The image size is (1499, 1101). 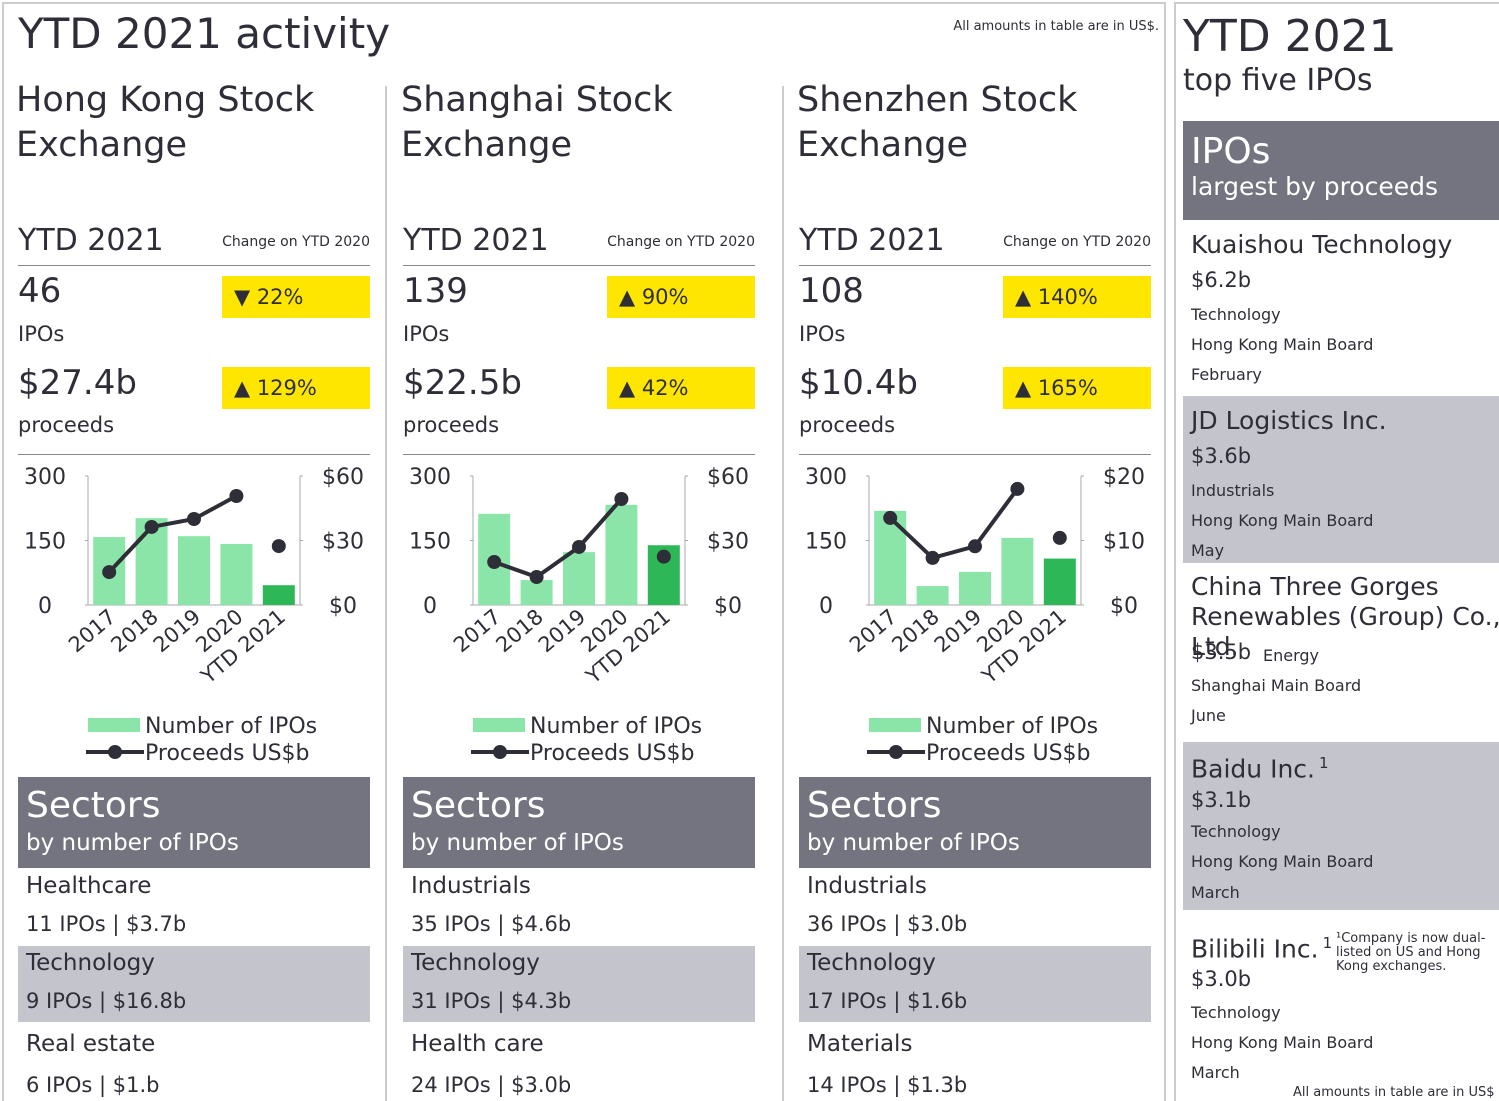 I want to click on x-tick-label: 2017, so click(x=92, y=630).